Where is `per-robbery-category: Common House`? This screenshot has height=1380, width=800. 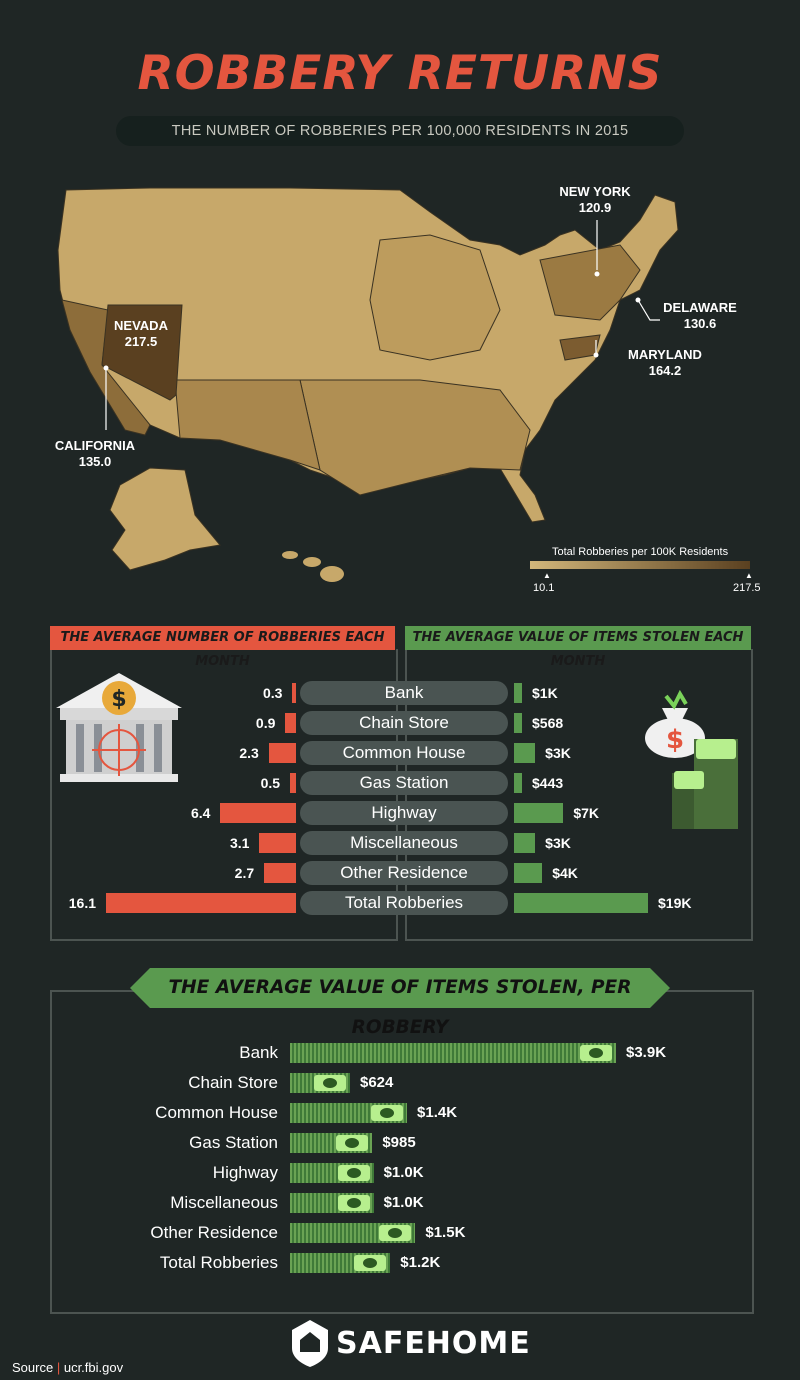 per-robbery-category: Common House is located at coordinates (216, 1112).